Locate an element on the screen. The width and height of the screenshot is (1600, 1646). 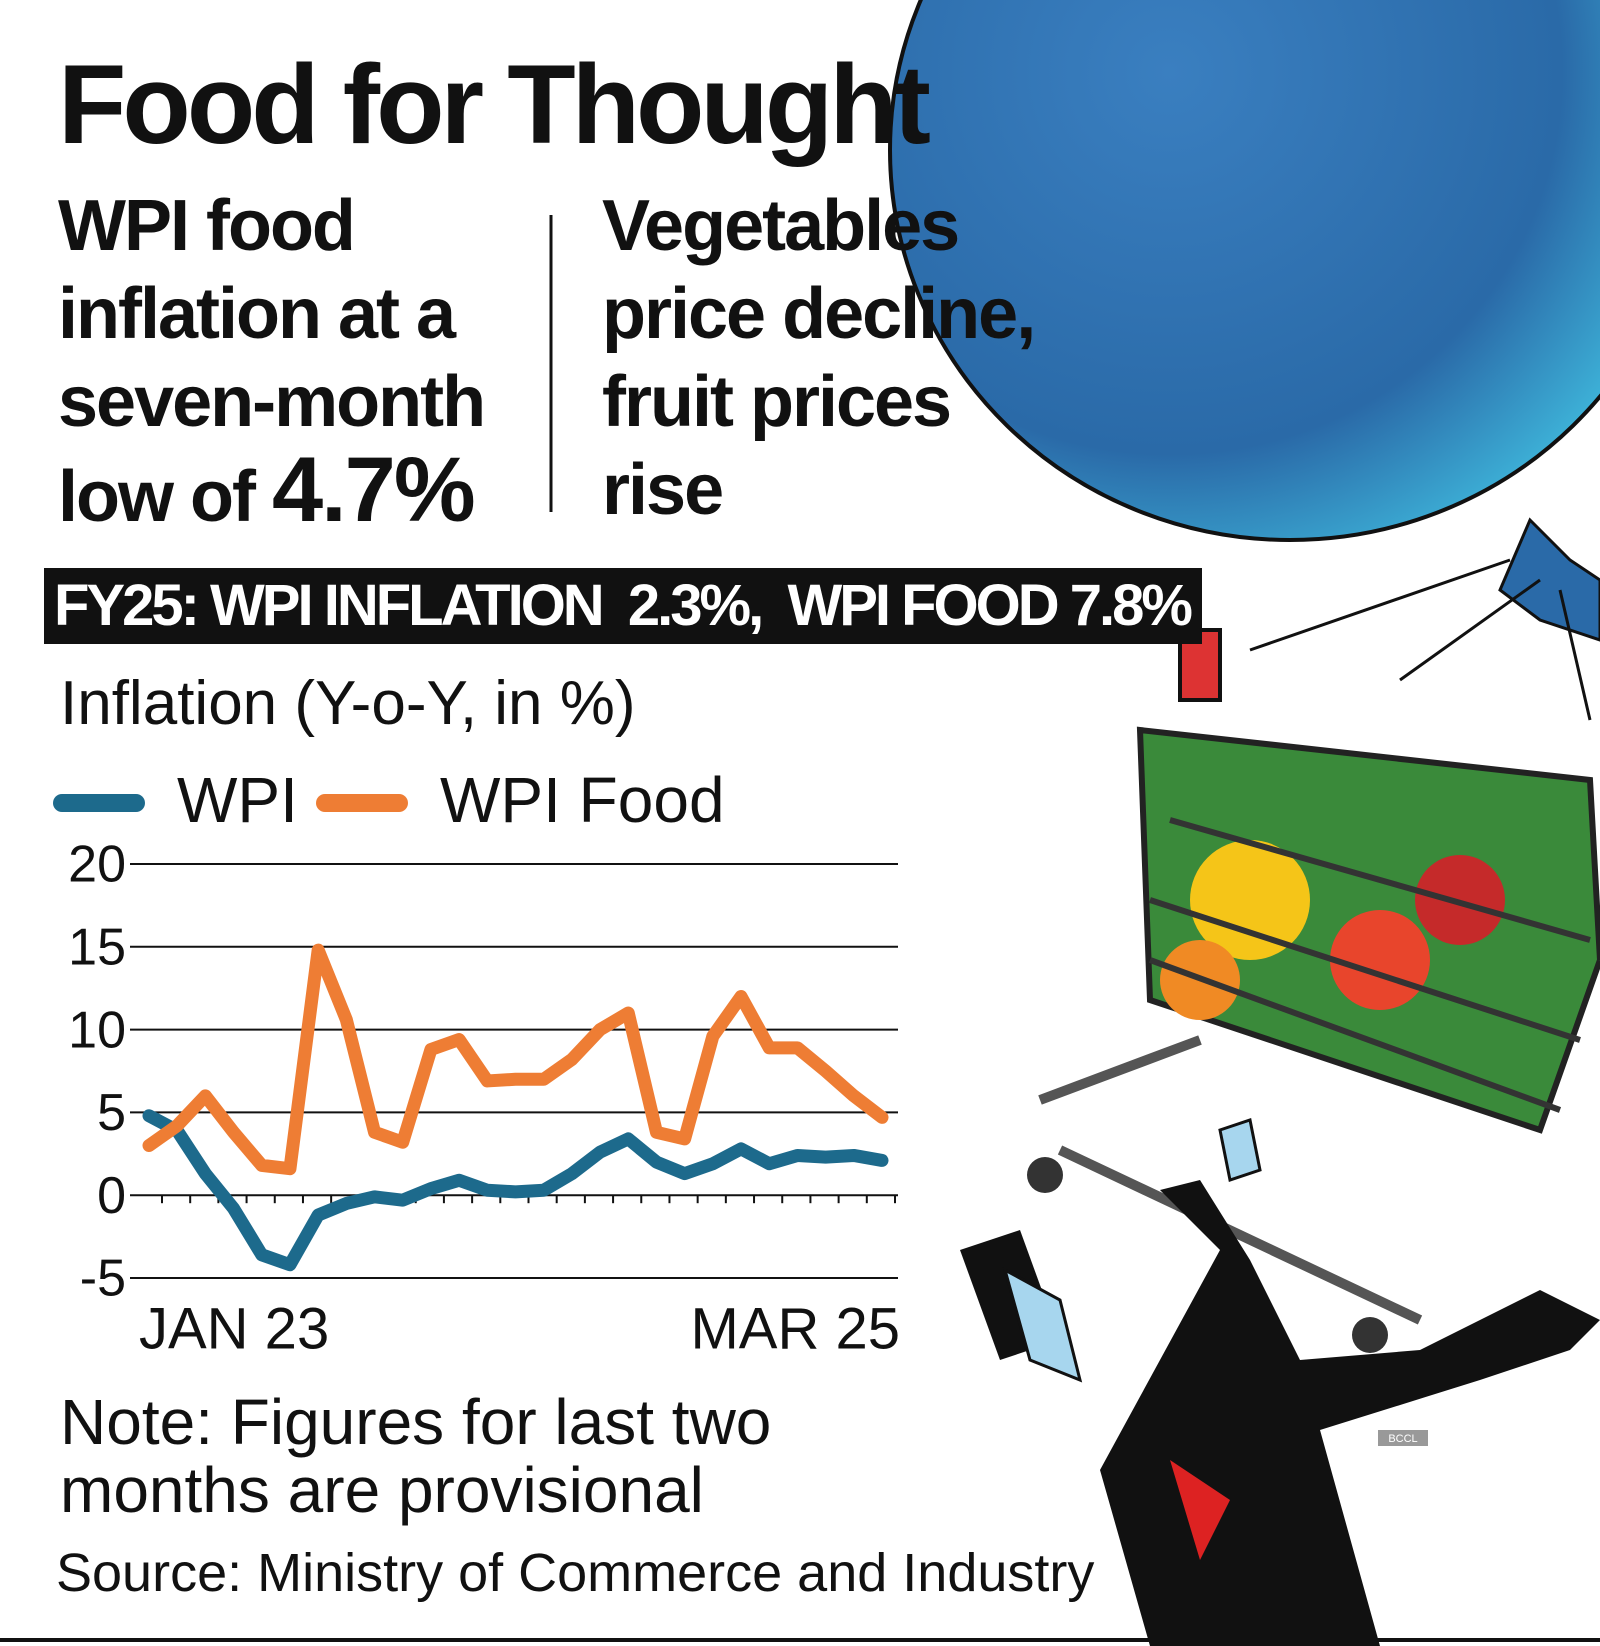
y-tick-label: 0 is located at coordinates (111, 1196).